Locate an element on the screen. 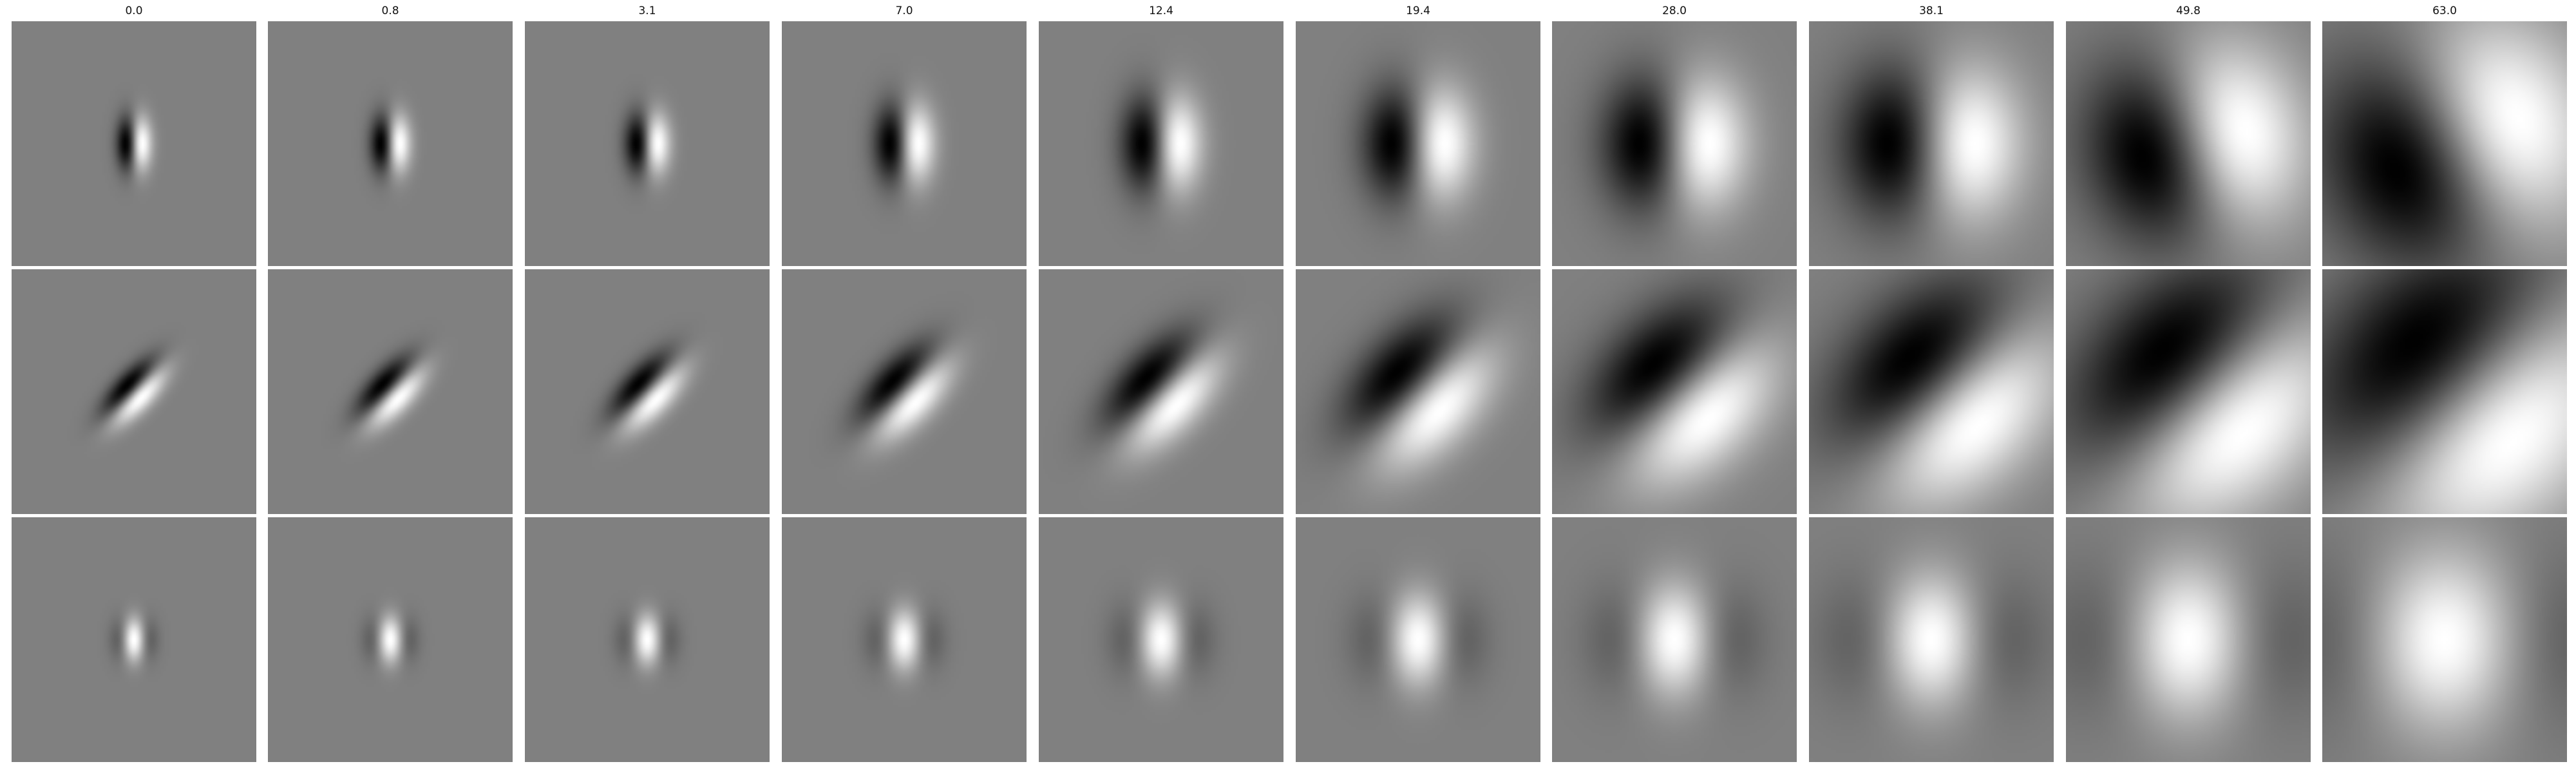 Image resolution: width=2576 pixels, height=773 pixels. column-title: 0.8 is located at coordinates (390, 11).